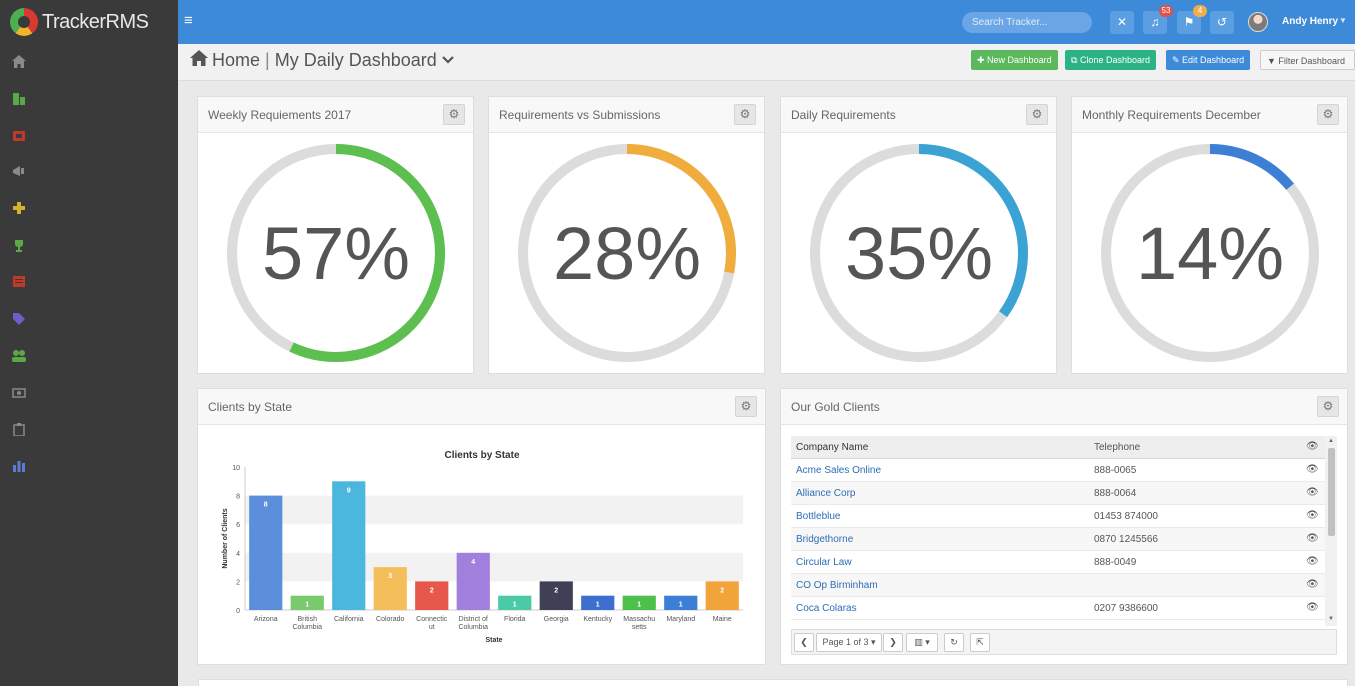 This screenshot has height=686, width=1355. Describe the element at coordinates (1027, 22) in the screenshot. I see `search-input` at that location.